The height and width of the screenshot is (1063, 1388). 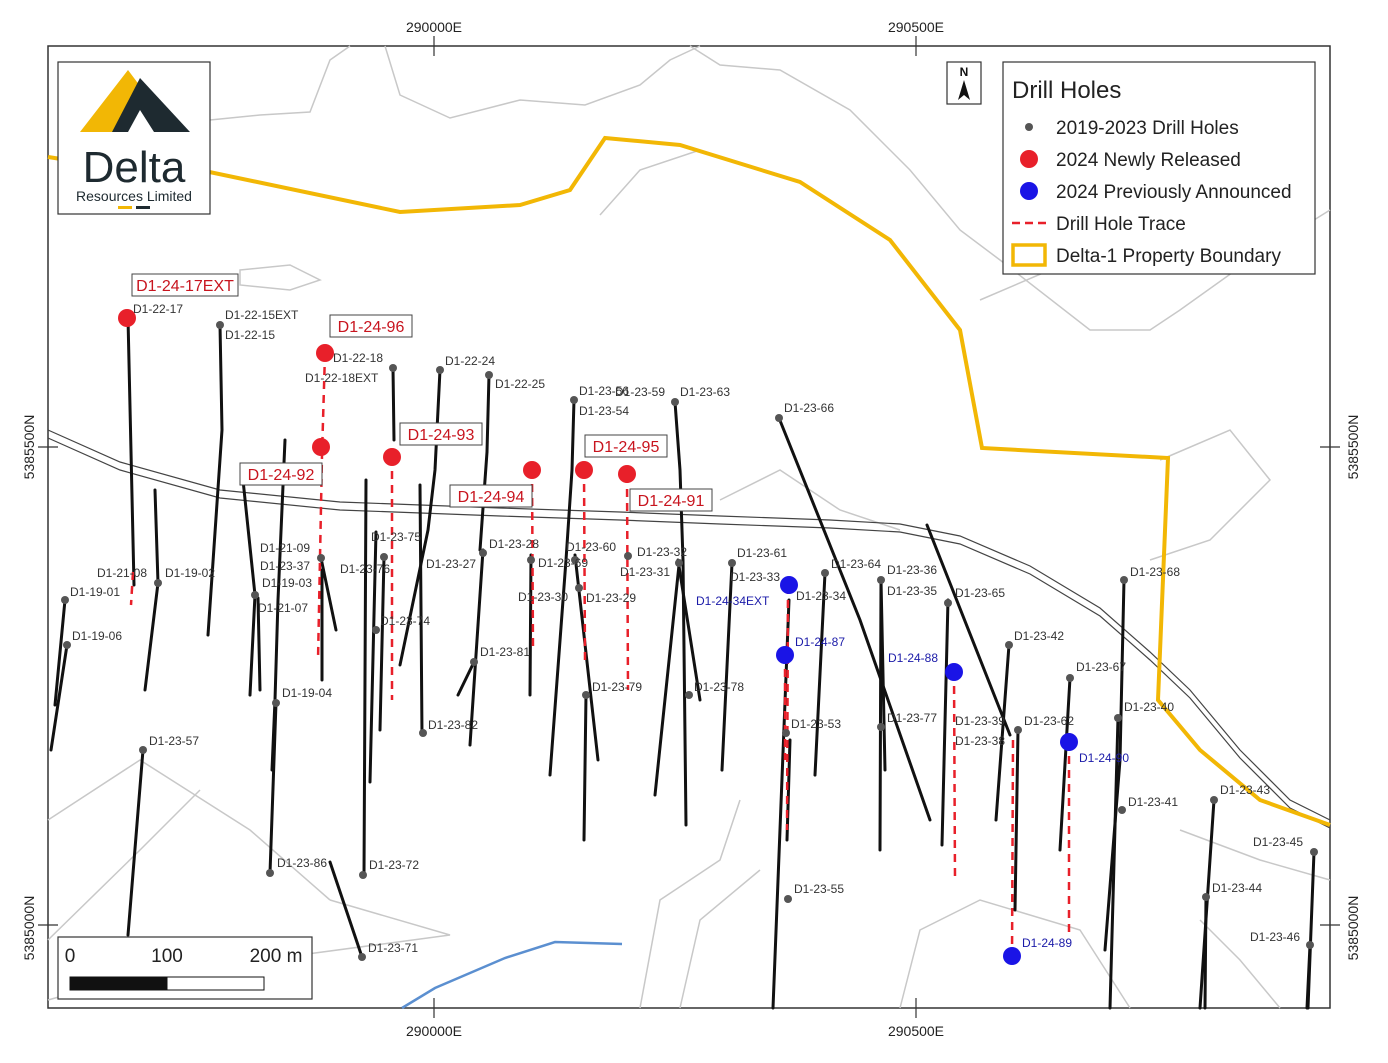 I want to click on hole-label: D1-23-53, so click(x=816, y=724).